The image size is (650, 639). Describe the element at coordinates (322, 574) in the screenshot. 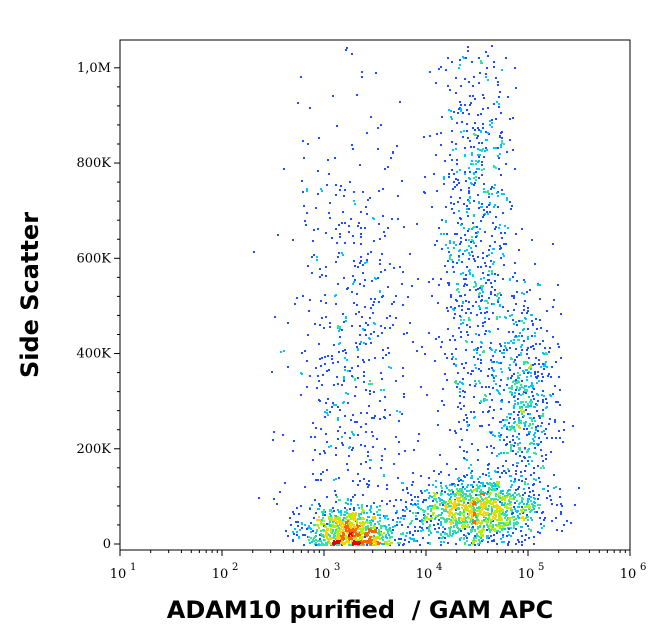

I see `x-tick-label: 10` at that location.